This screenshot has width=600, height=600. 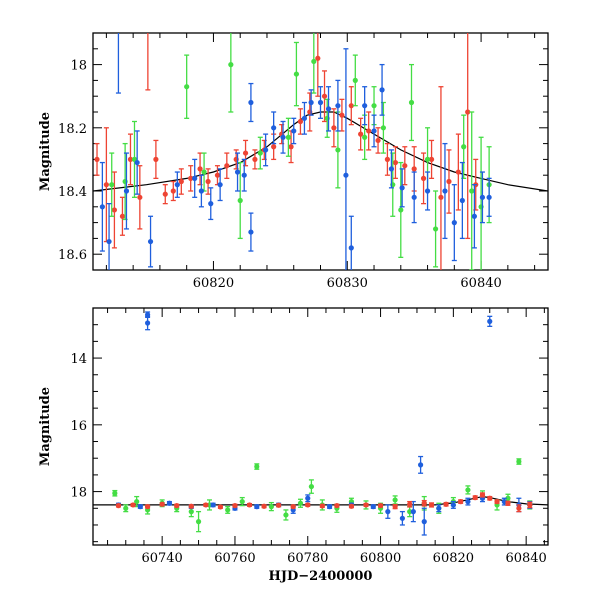 What do you see at coordinates (307, 558) in the screenshot?
I see `x-tick-label: 60780` at bounding box center [307, 558].